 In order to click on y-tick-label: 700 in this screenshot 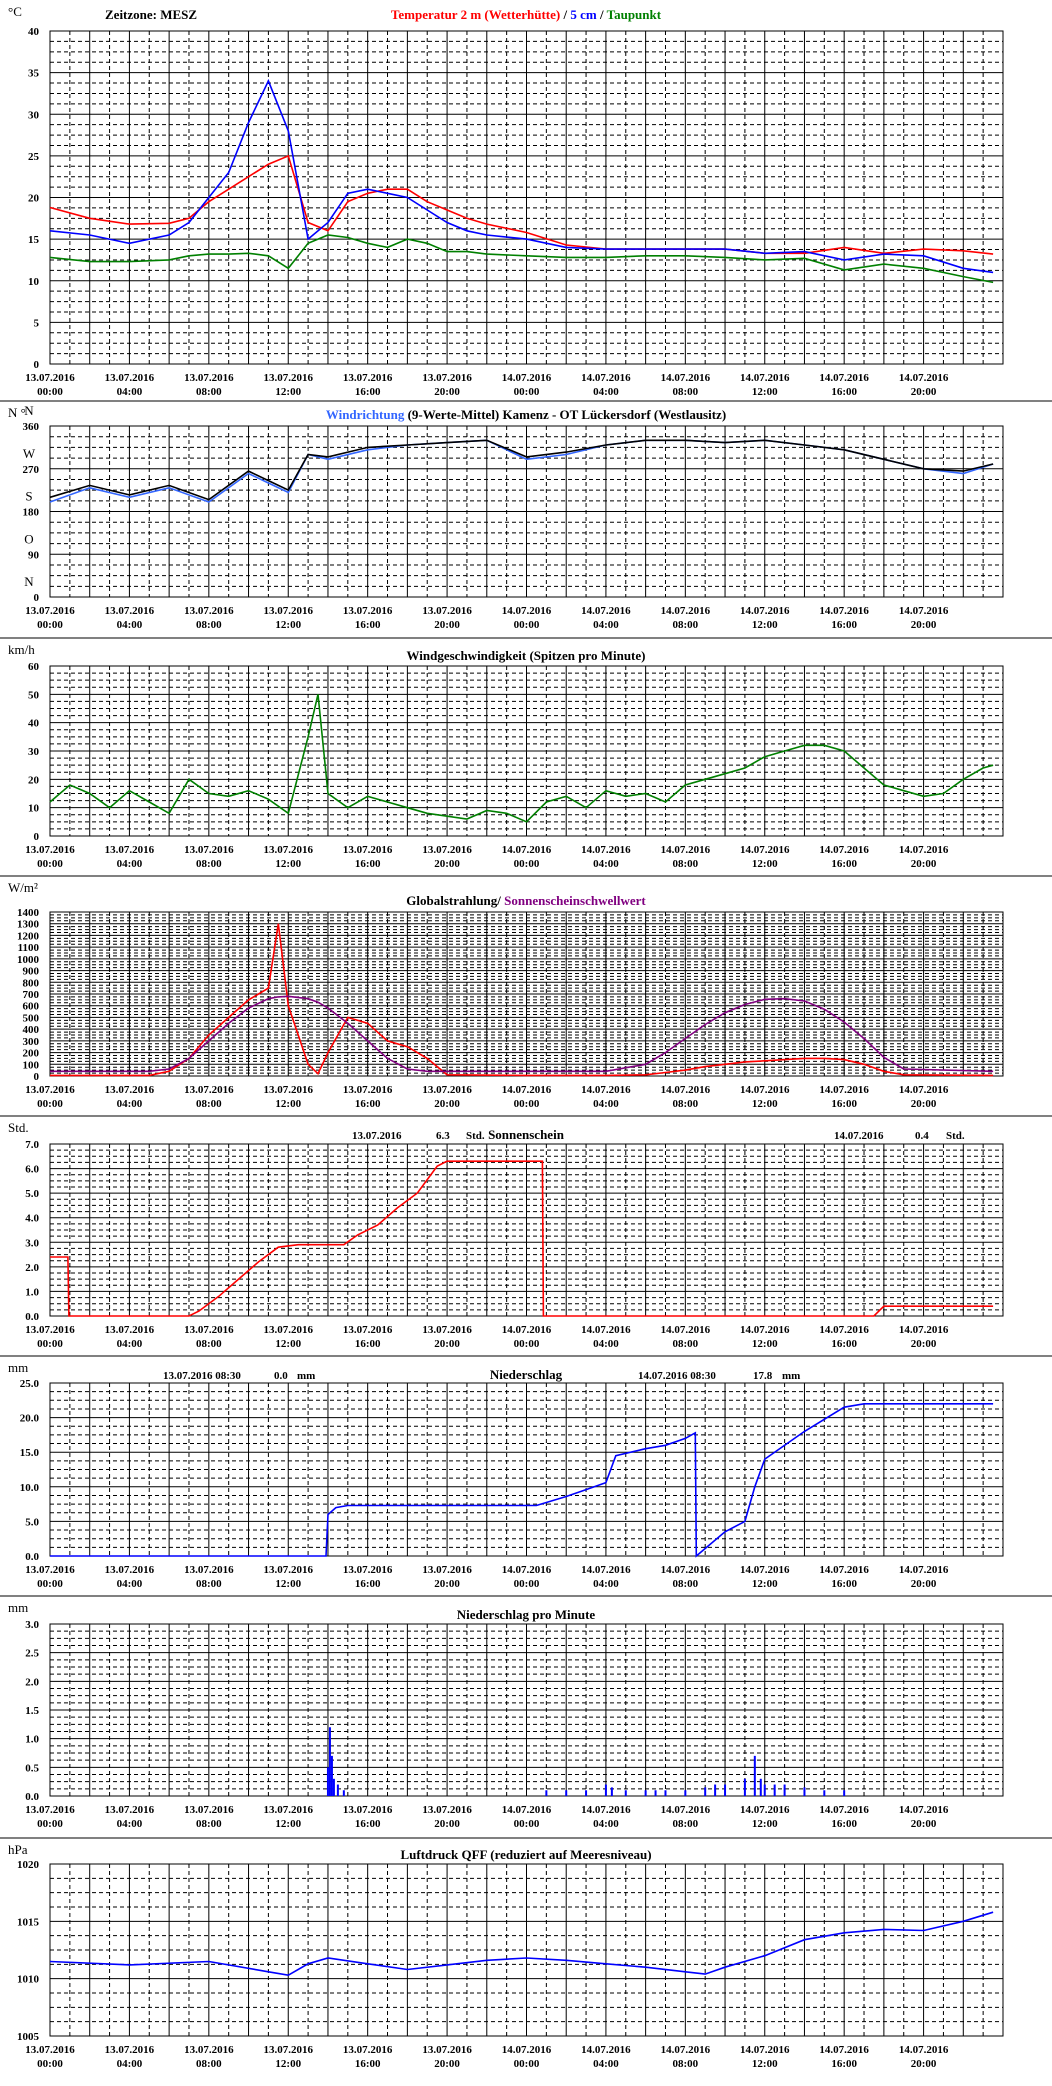, I will do `click(31, 995)`.